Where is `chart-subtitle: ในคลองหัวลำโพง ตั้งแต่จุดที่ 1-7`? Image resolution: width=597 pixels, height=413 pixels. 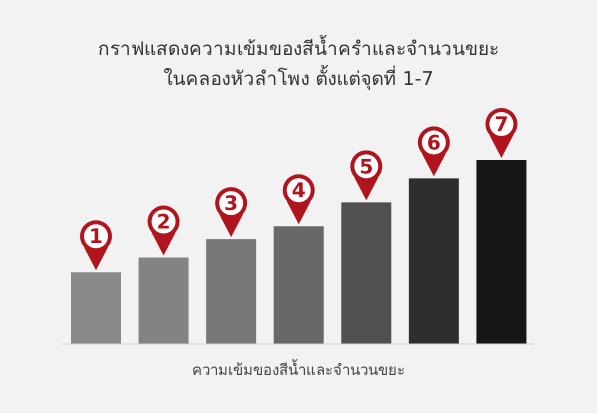
chart-subtitle: ในคลองหัวลำโพง ตั้งแต่จุดที่ 1-7 is located at coordinates (298, 78).